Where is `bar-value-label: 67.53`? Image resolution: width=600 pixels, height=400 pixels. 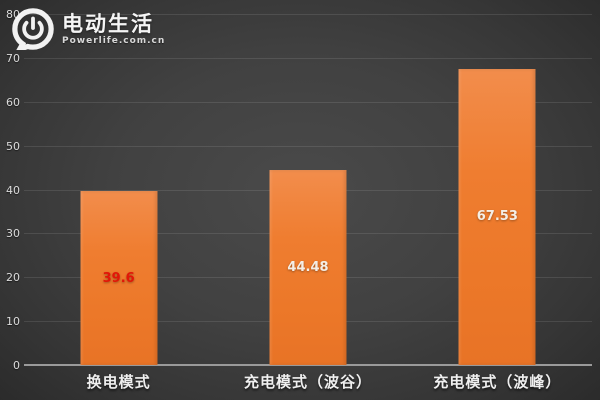 bar-value-label: 67.53 is located at coordinates (497, 217).